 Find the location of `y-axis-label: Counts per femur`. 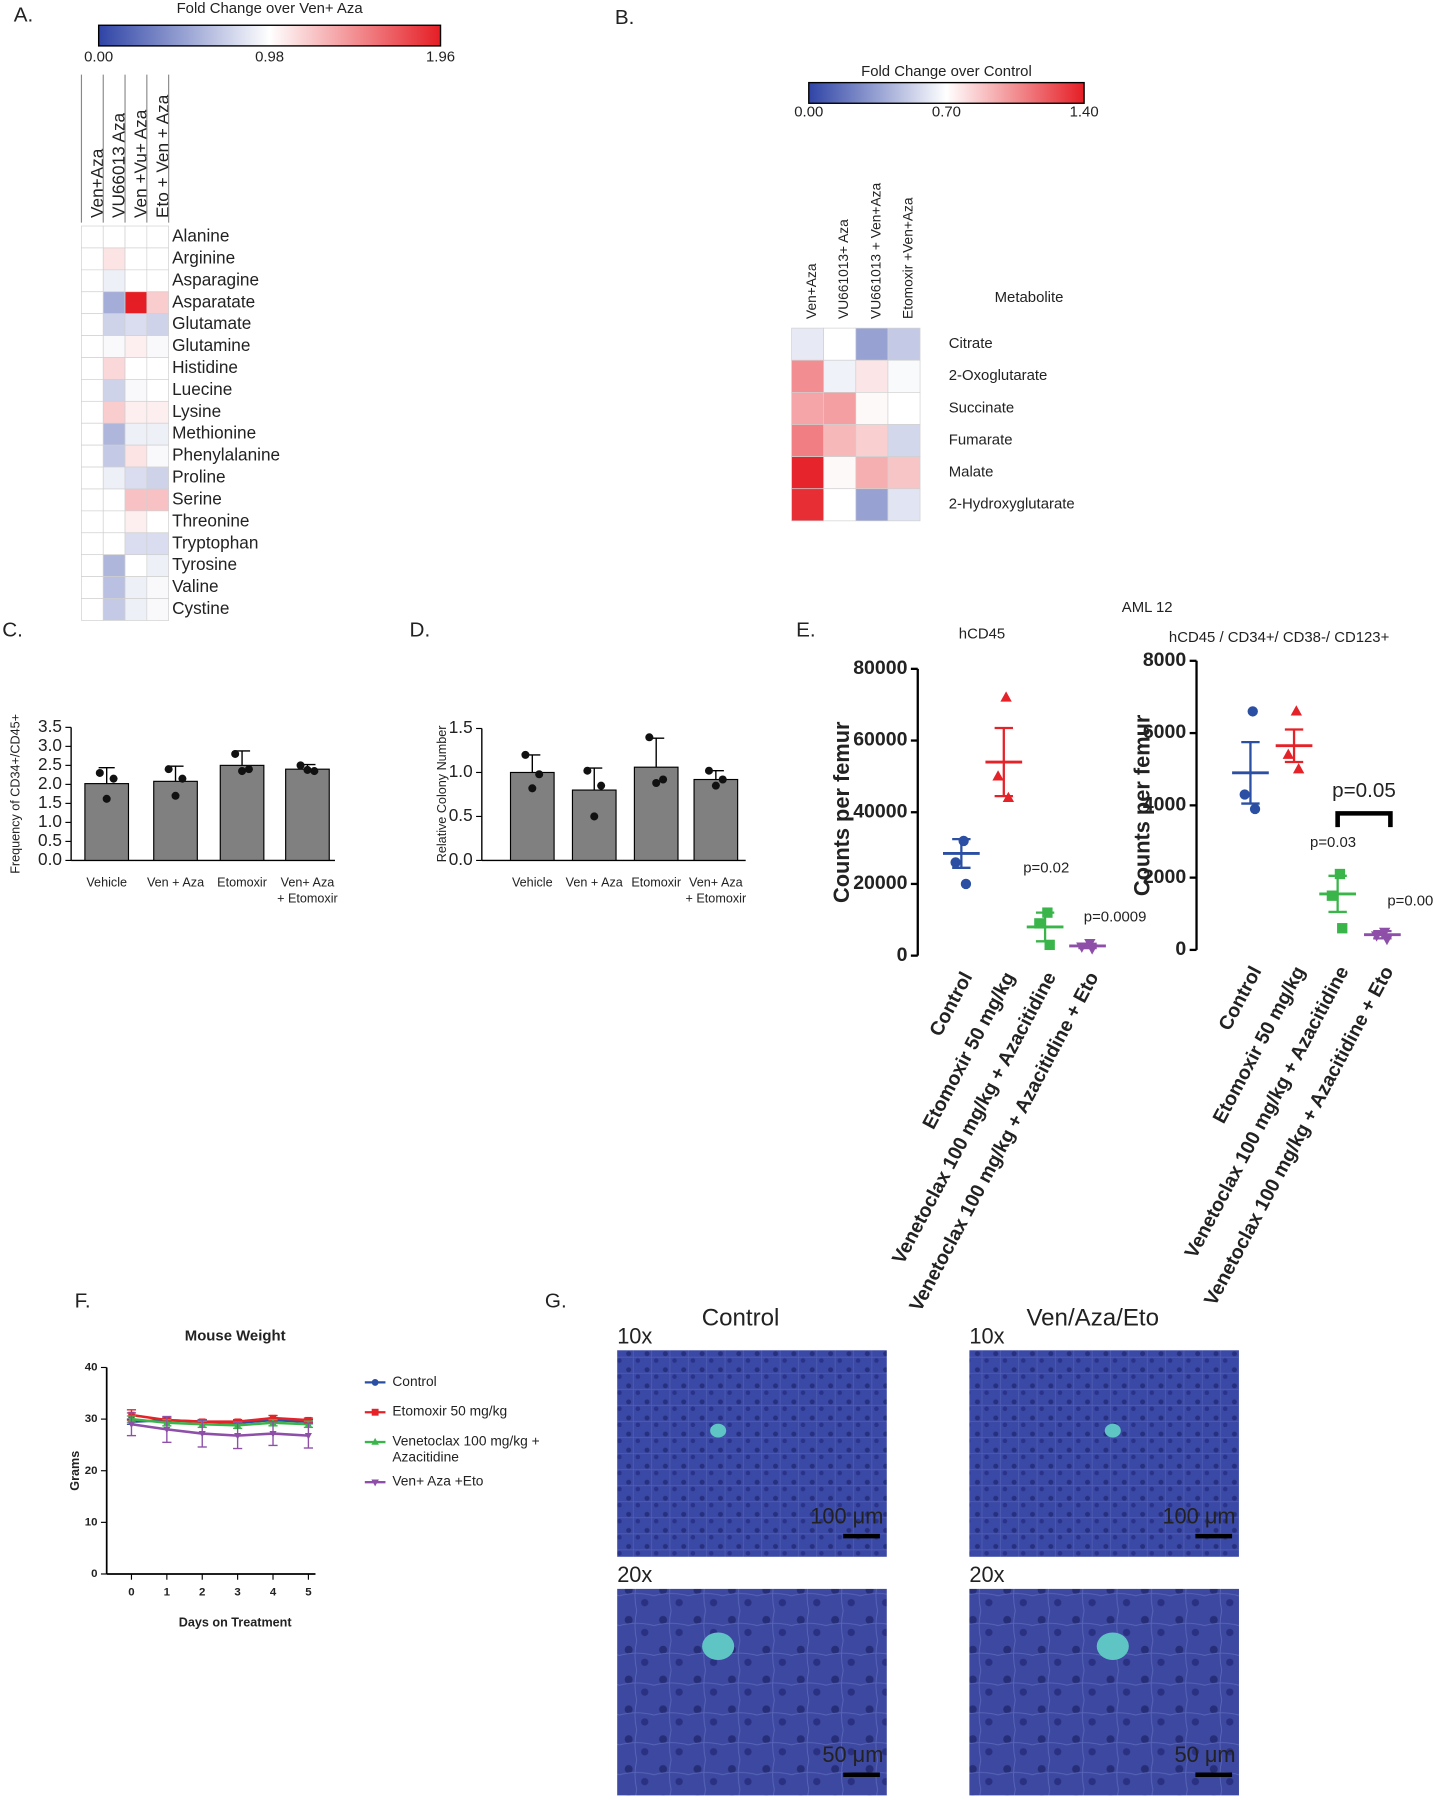

y-axis-label: Counts per femur is located at coordinates (1142, 805).